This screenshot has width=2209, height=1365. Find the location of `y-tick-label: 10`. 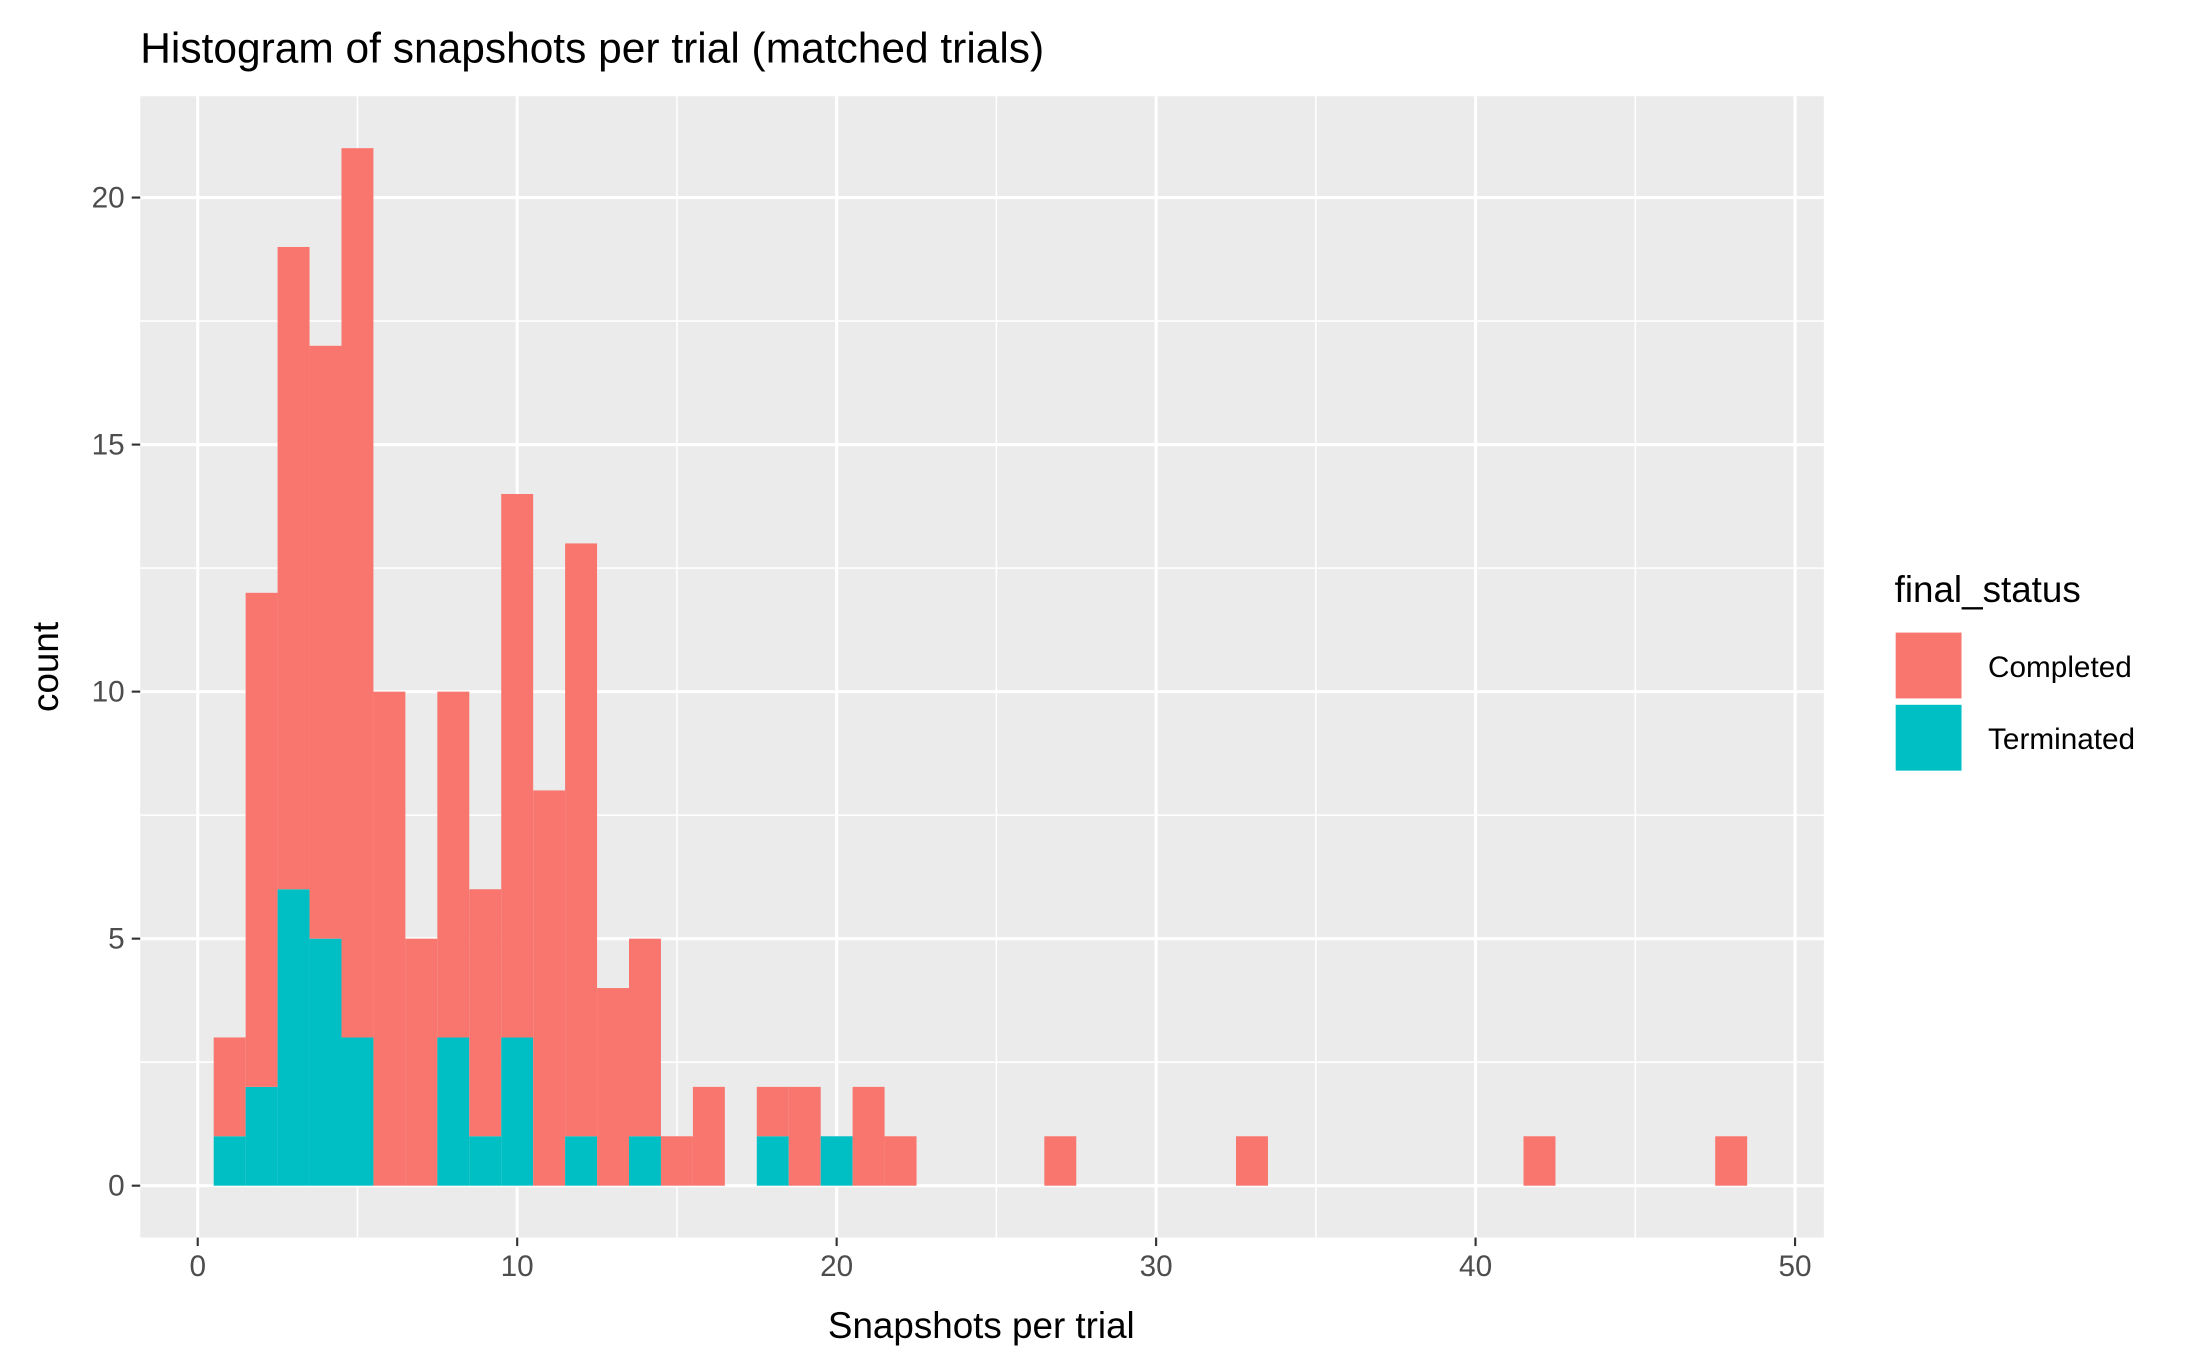

y-tick-label: 10 is located at coordinates (108, 692).